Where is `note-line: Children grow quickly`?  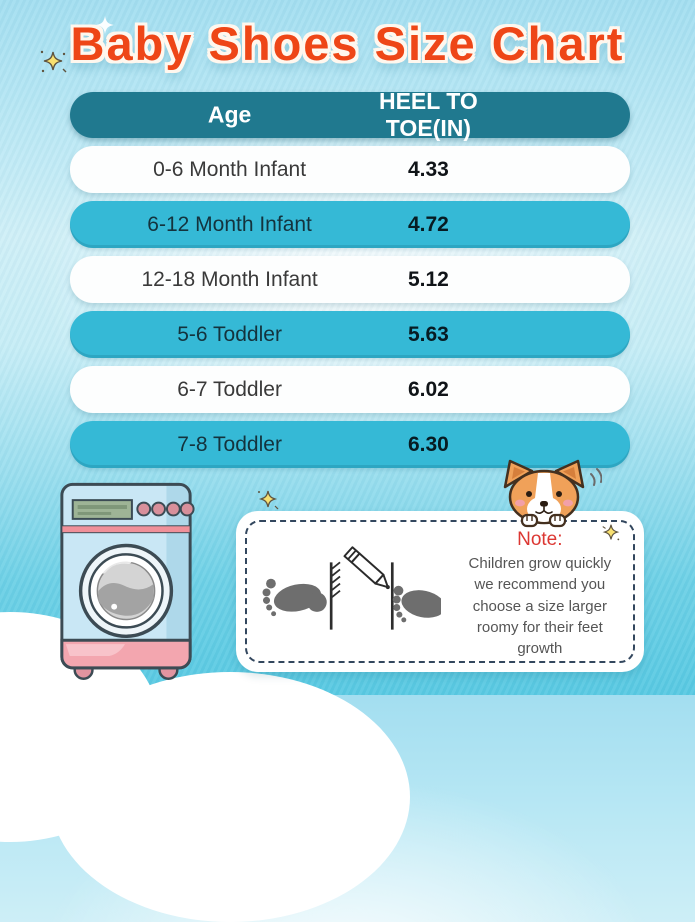
note-line: Children grow quickly is located at coordinates (540, 563).